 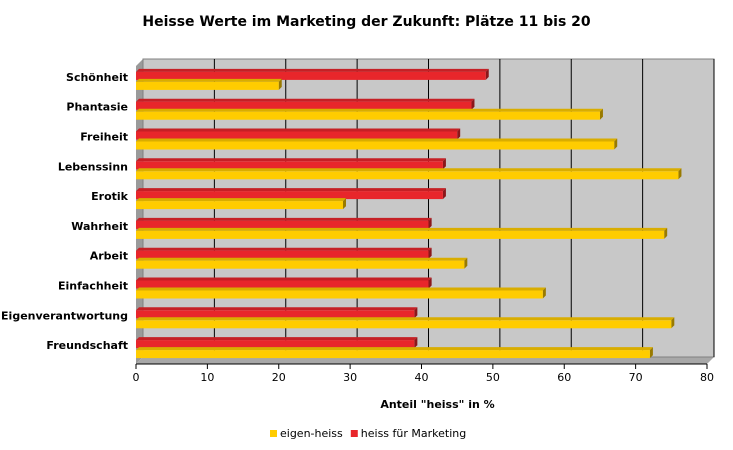 I want to click on legend-item: eigen-heiss, so click(x=306, y=433).